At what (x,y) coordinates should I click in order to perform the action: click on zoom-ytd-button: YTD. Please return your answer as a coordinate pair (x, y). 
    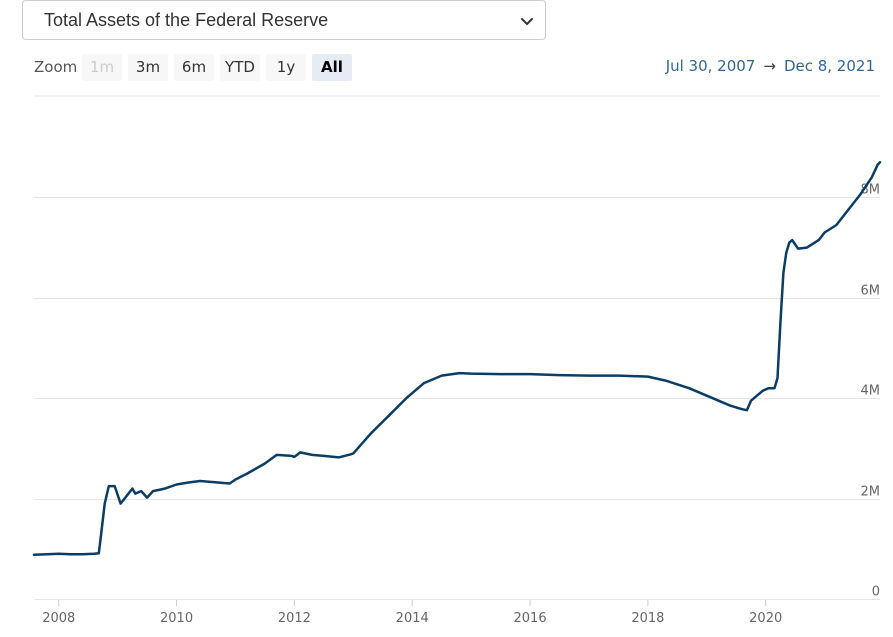
    Looking at the image, I should click on (240, 67).